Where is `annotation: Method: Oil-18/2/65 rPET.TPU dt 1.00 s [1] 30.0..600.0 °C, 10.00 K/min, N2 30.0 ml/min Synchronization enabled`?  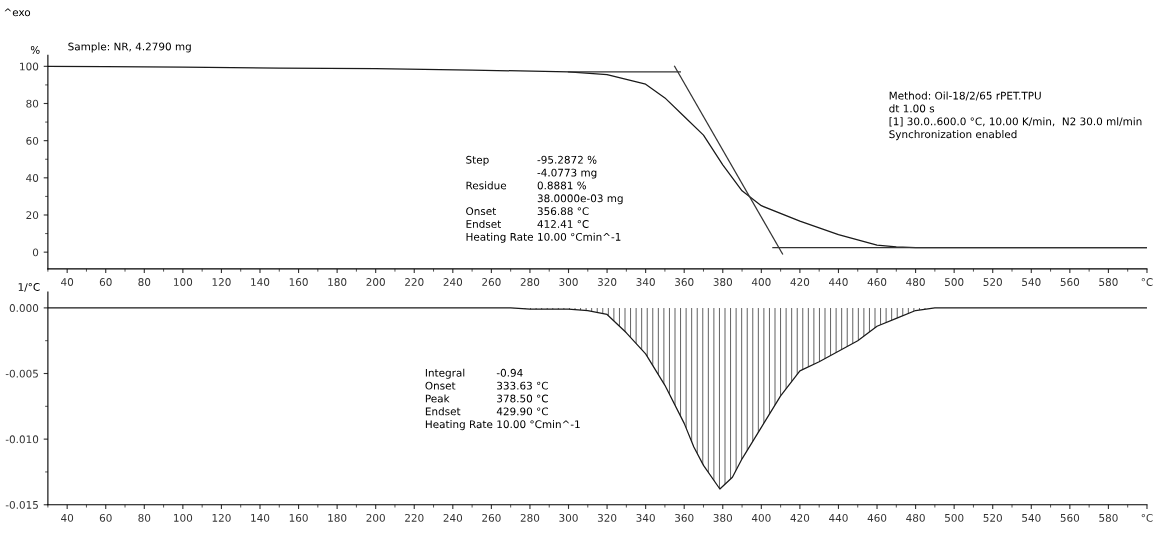
annotation: Method: Oil-18/2/65 rPET.TPU dt 1.00 s [1] 30.0..600.0 °C, 10.00 K/min, N2 30.0 ml/min Synchronization enabled is located at coordinates (1015, 116).